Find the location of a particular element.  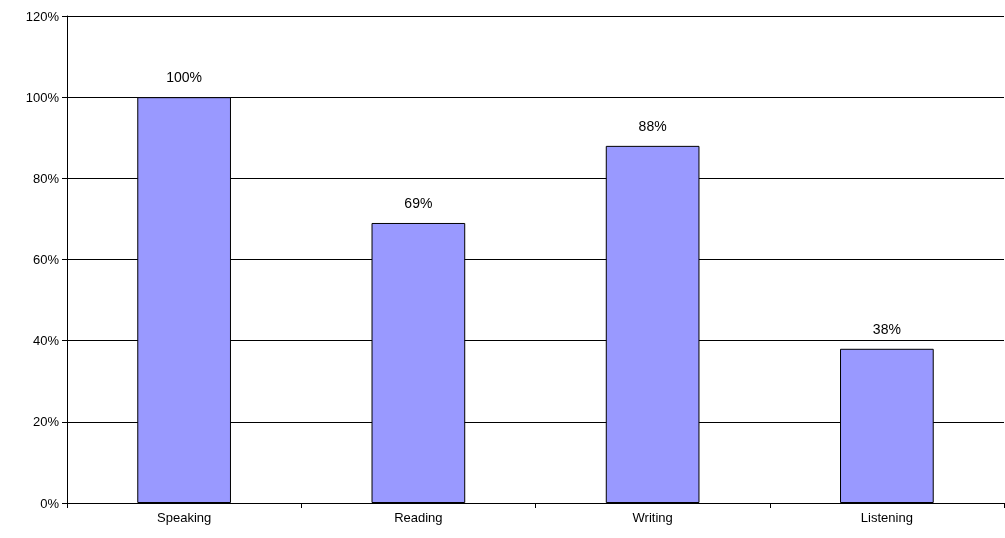

data-label: 88% is located at coordinates (652, 125).